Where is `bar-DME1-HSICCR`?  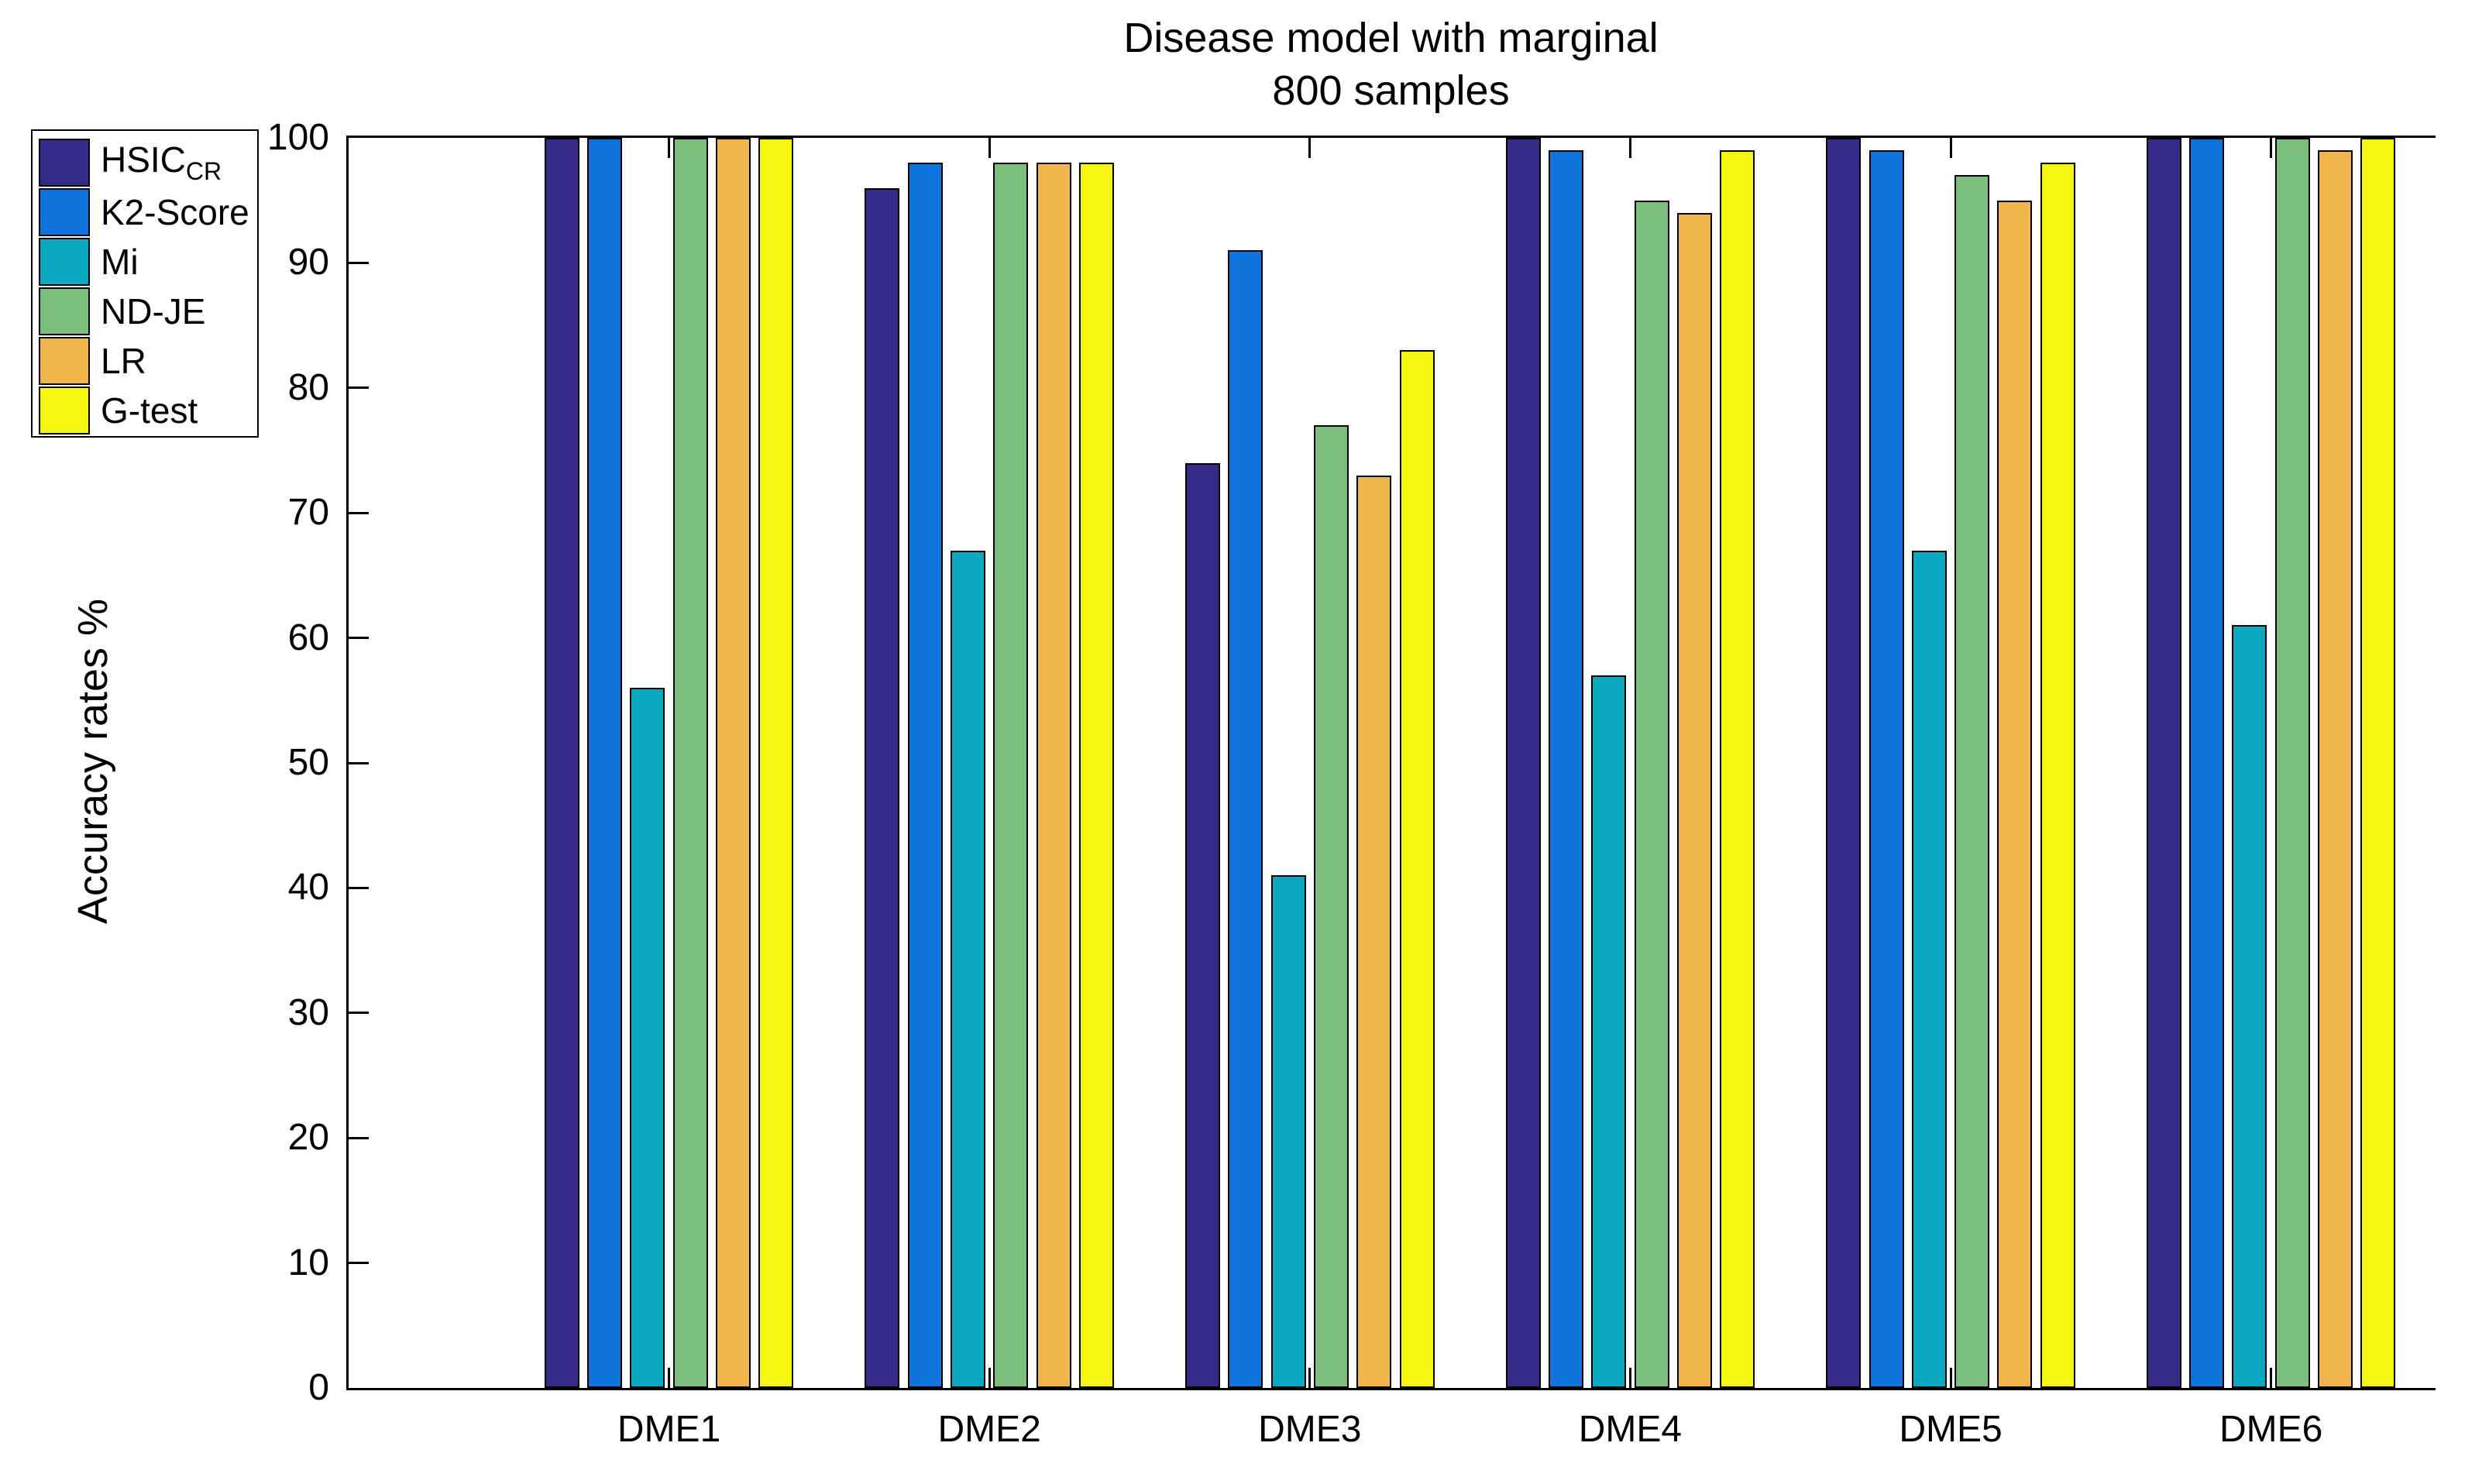 bar-DME1-HSICCR is located at coordinates (561, 763).